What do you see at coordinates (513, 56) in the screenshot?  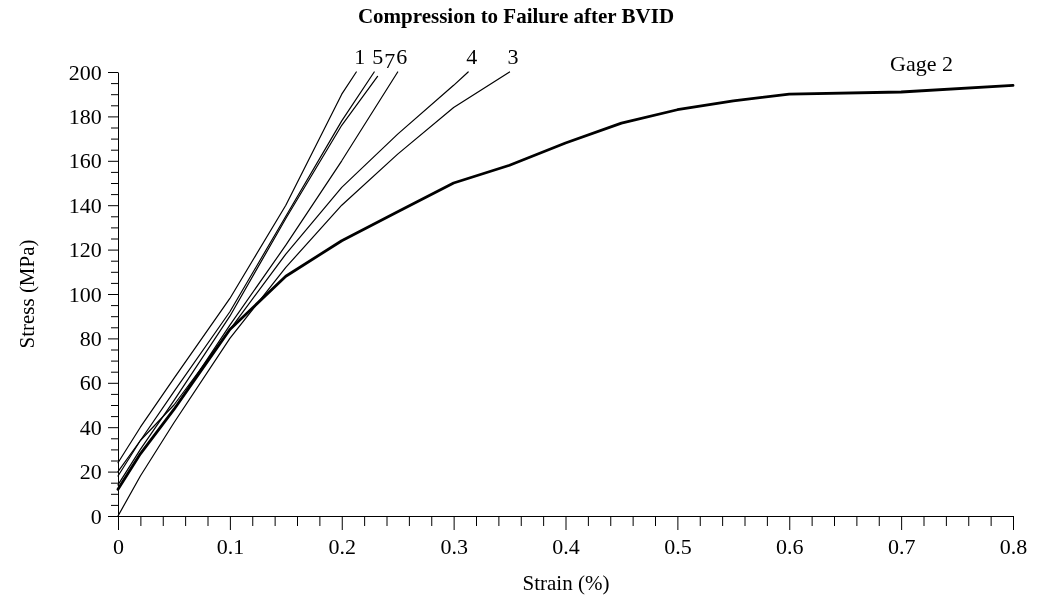 I see `series-label: 3` at bounding box center [513, 56].